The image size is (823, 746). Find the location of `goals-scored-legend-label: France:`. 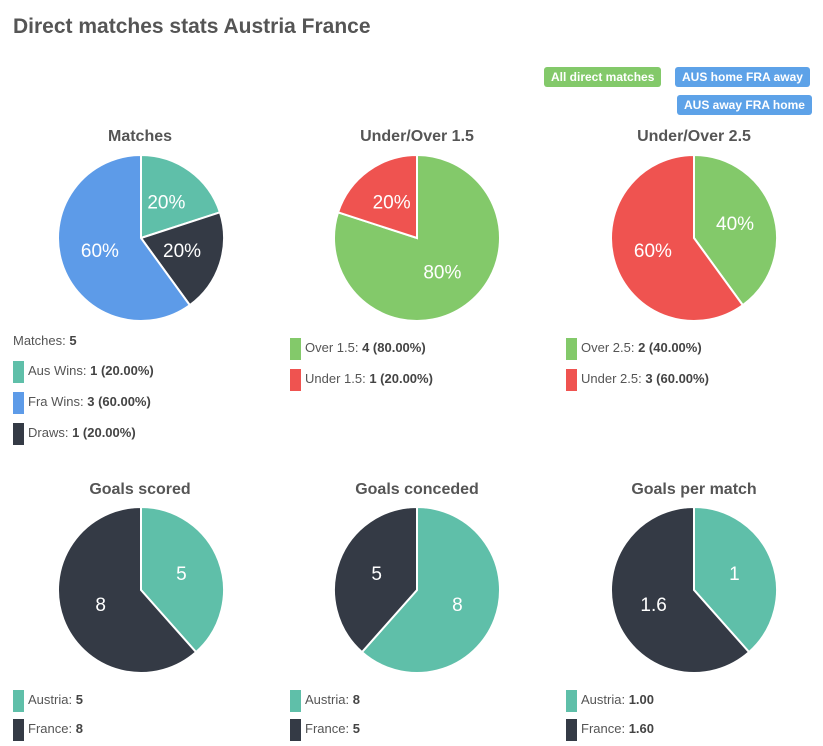

goals-scored-legend-label: France: is located at coordinates (52, 728).